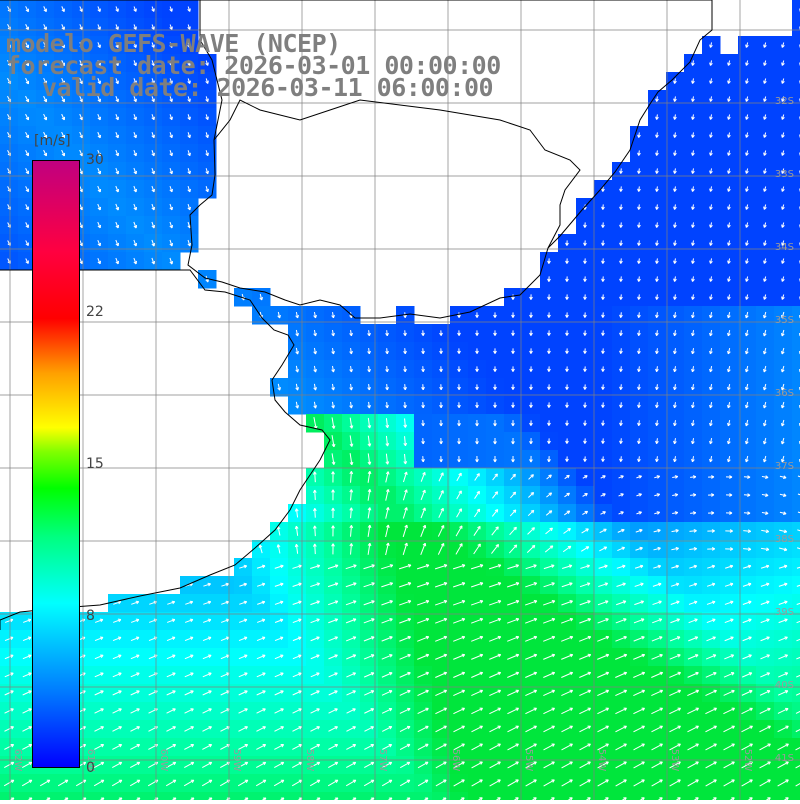 This screenshot has height=804, width=800. I want to click on longitude-label: 60W, so click(163, 760).